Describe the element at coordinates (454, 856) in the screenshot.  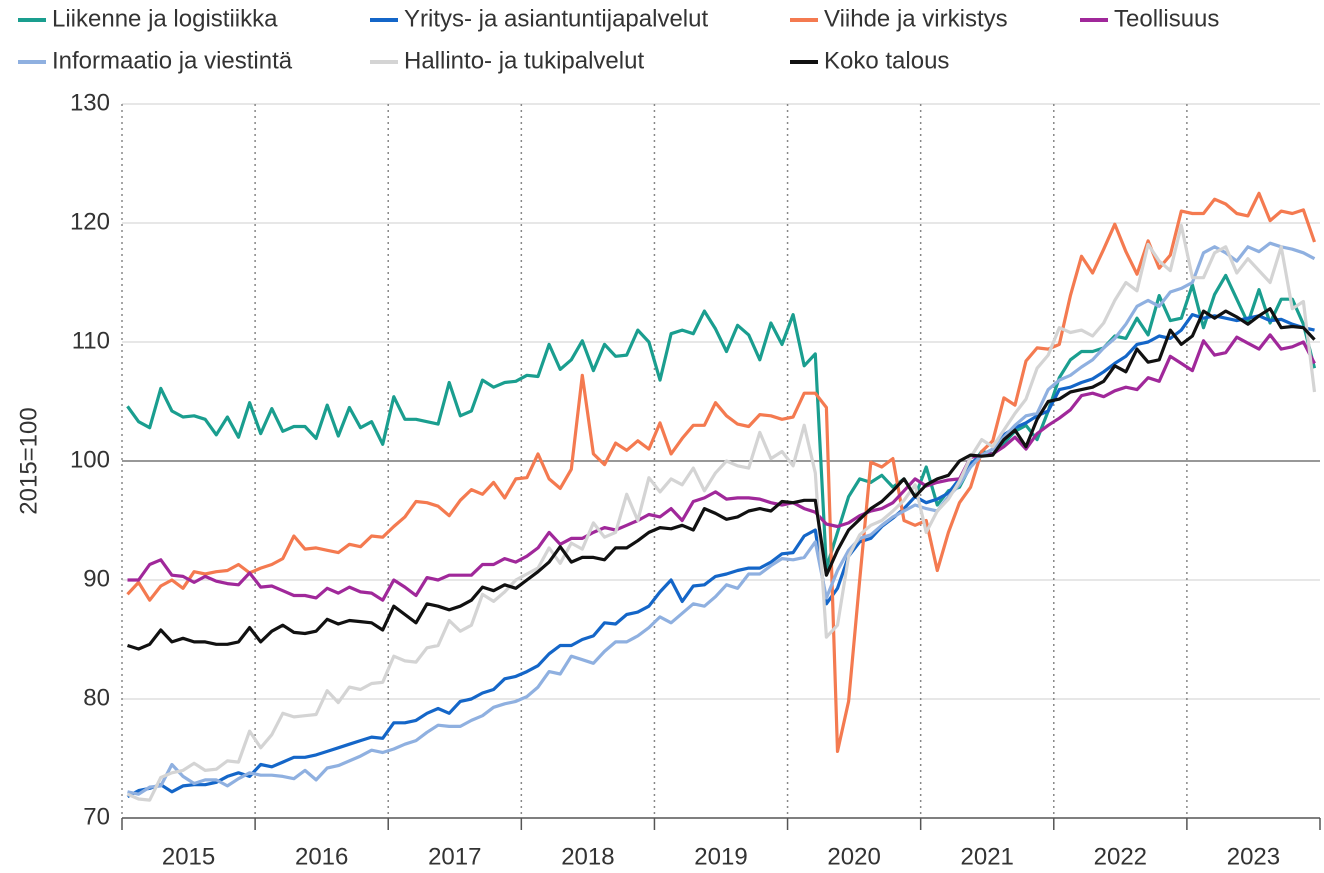
I see `x-tick-label: 2017` at that location.